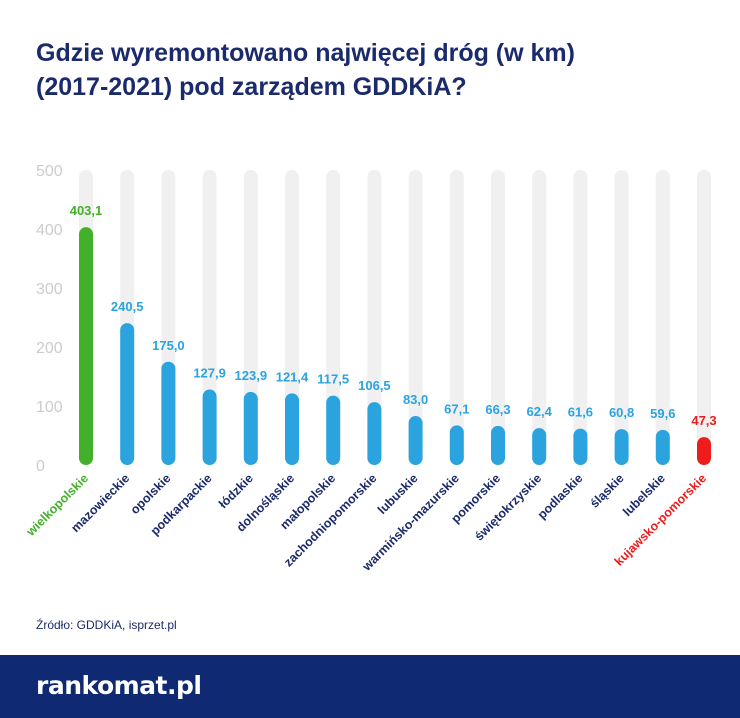 The height and width of the screenshot is (718, 740). Describe the element at coordinates (621, 317) in the screenshot. I see `bar-track-slaskie` at that location.